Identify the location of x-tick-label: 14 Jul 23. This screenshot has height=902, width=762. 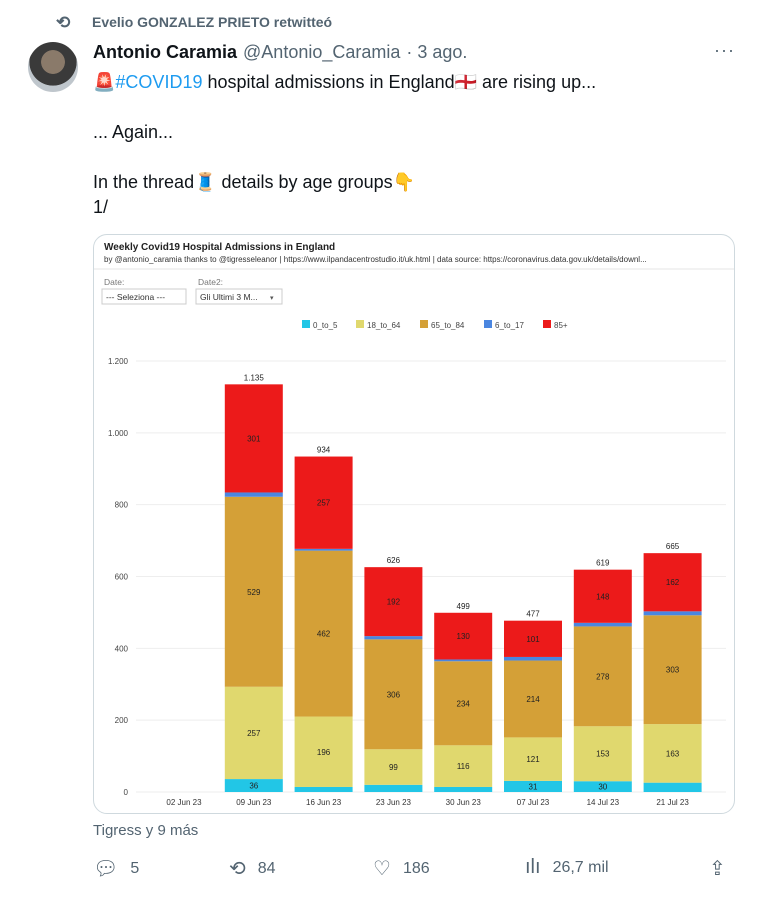
(603, 802).